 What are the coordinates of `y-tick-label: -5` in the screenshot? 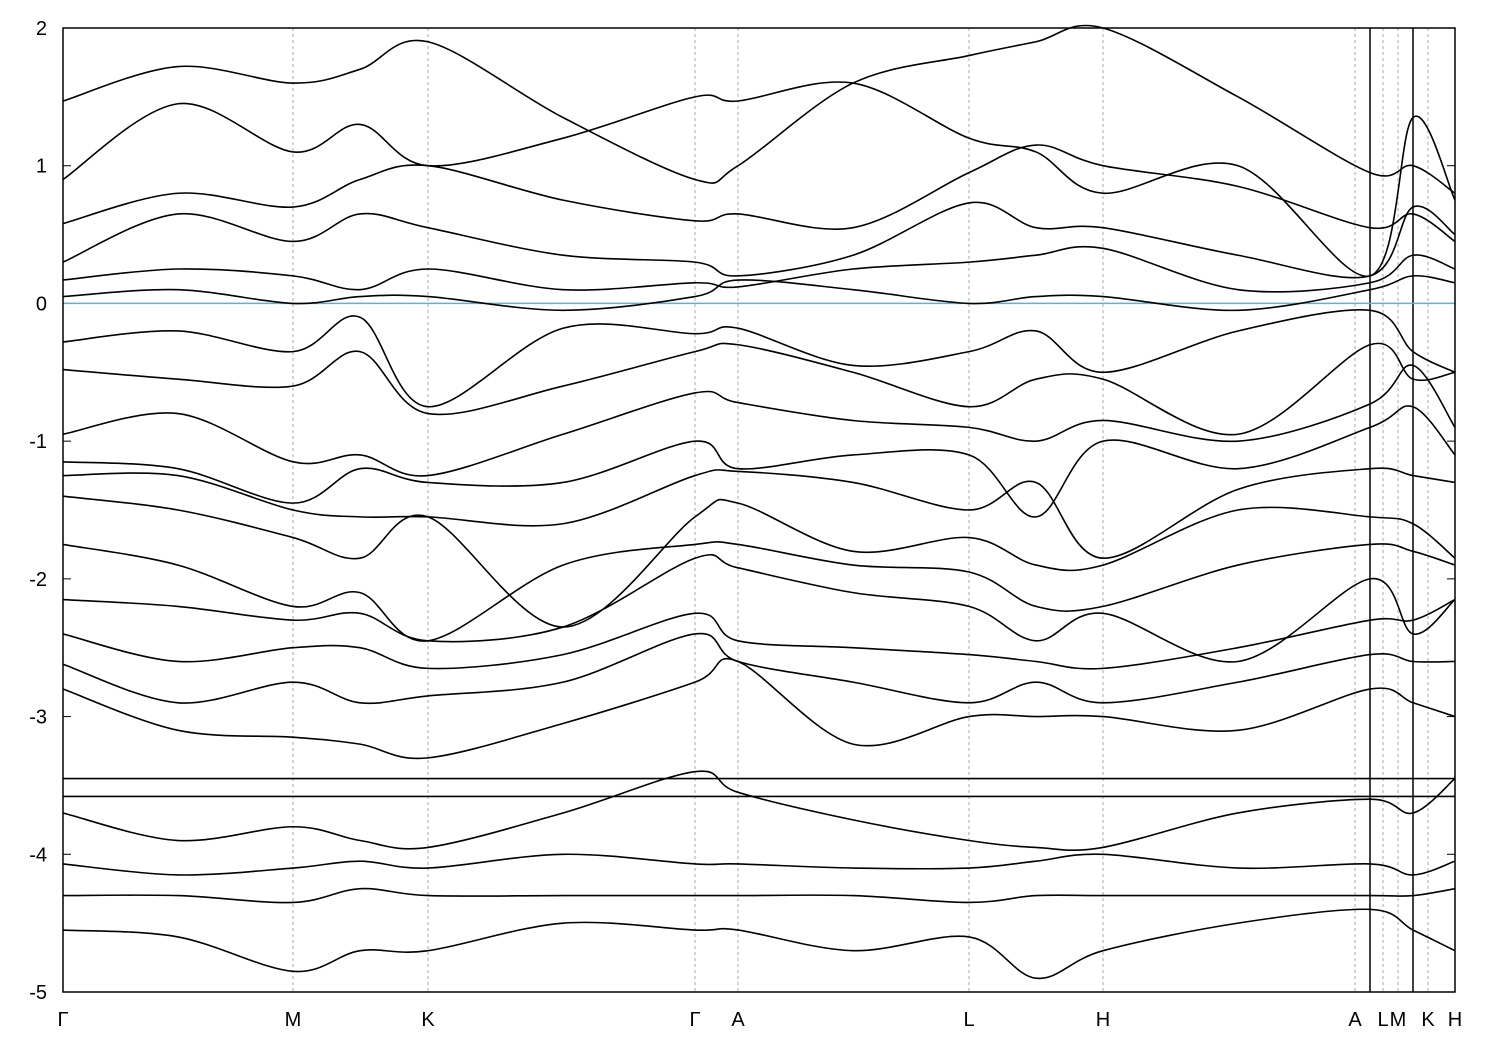 It's located at (38, 993).